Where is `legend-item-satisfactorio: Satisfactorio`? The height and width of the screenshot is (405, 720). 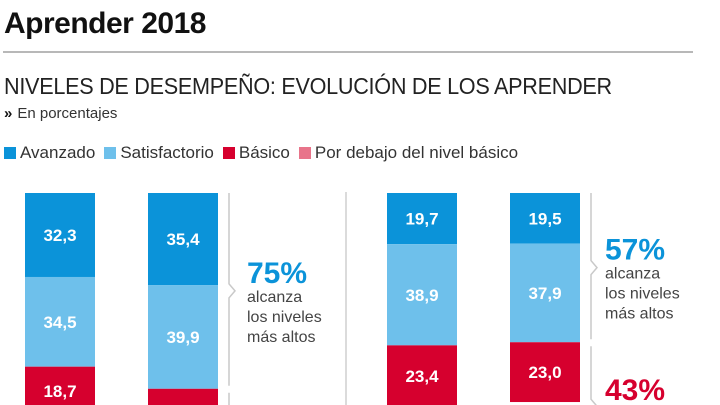
legend-item-satisfactorio: Satisfactorio is located at coordinates (159, 153).